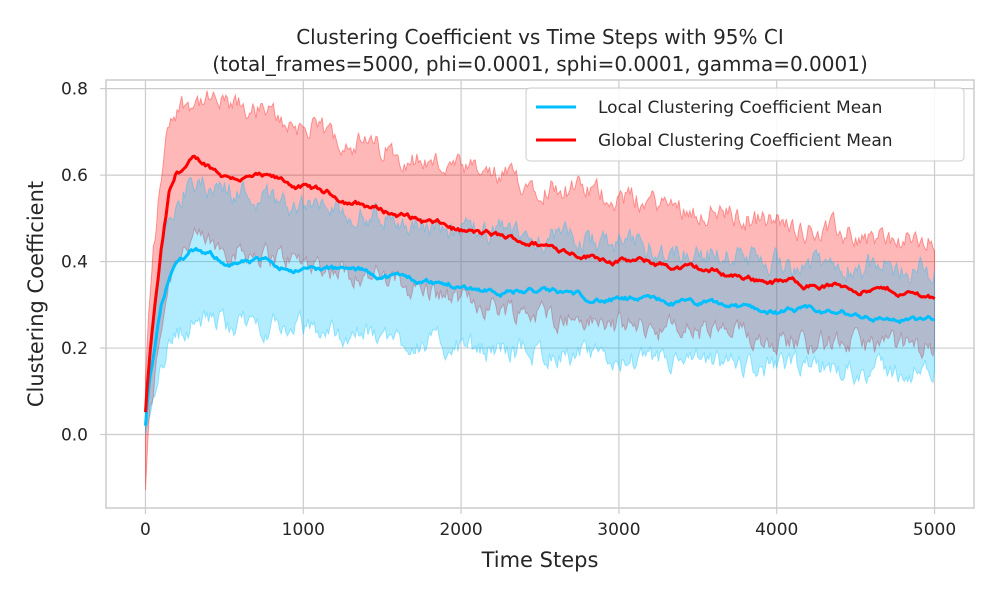  What do you see at coordinates (548, 524) in the screenshot?
I see `x-axis-ticks: 0 1000 2000 3000 4000 5000` at bounding box center [548, 524].